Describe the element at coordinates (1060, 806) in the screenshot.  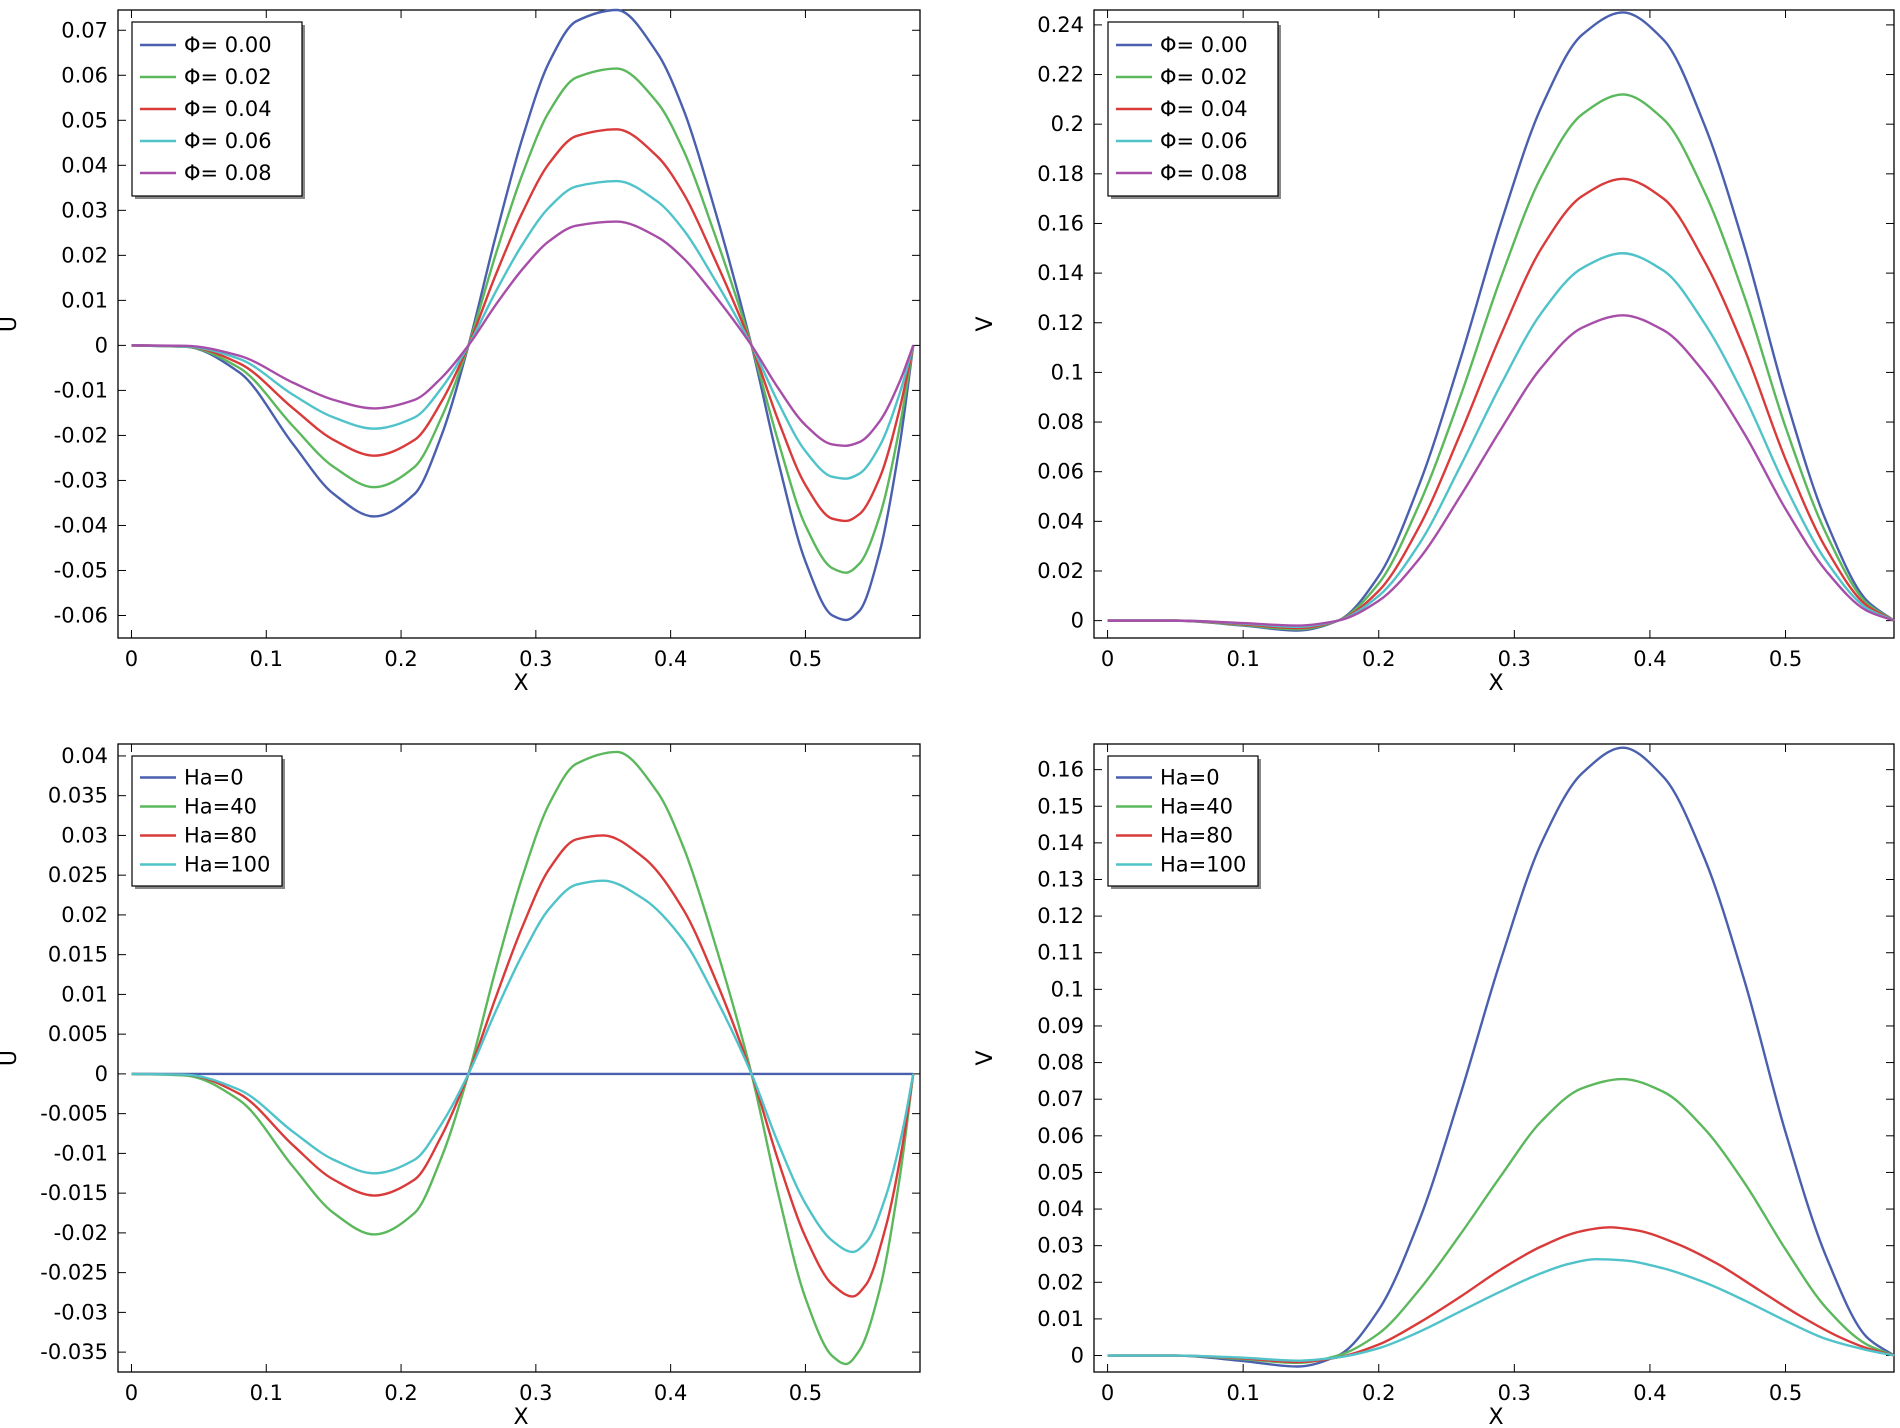
I see `y-tick-label: 0.15` at that location.